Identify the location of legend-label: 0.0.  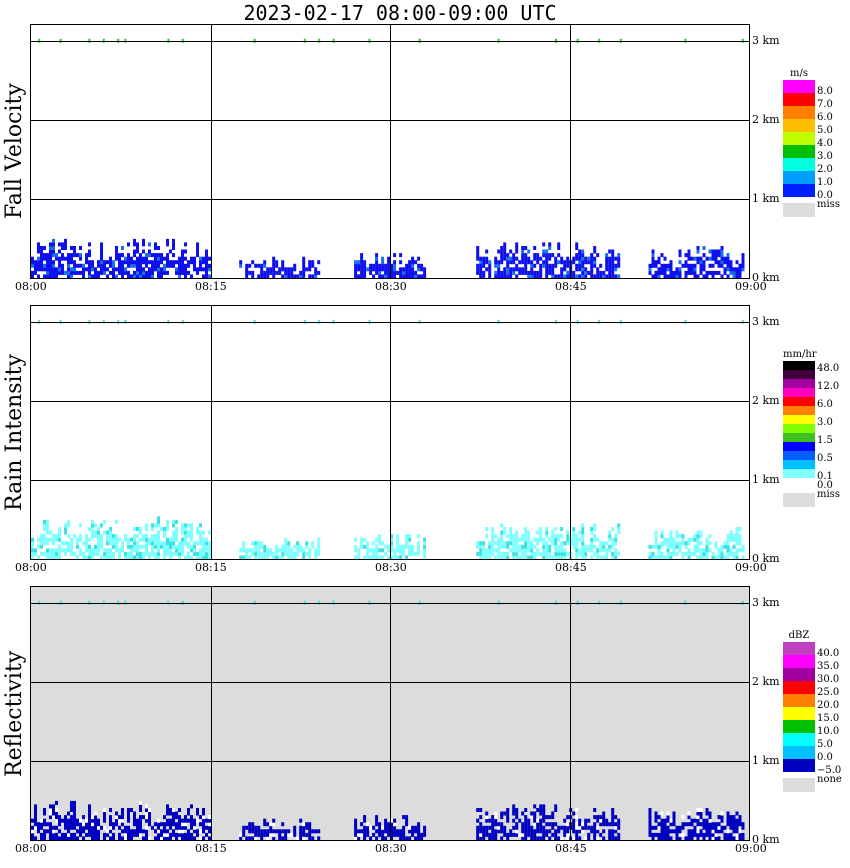
(825, 195).